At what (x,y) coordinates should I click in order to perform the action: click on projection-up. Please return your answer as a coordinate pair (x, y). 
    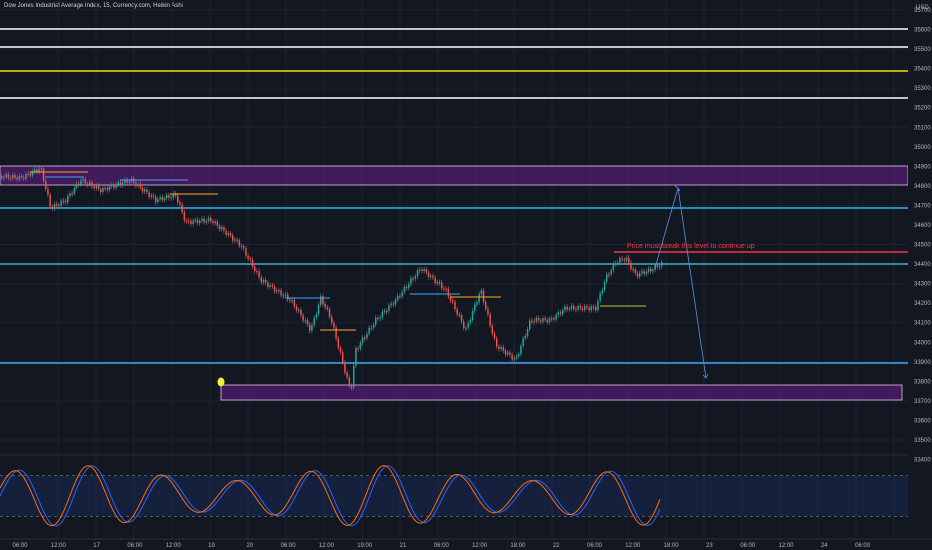
    Looking at the image, I should click on (666, 228).